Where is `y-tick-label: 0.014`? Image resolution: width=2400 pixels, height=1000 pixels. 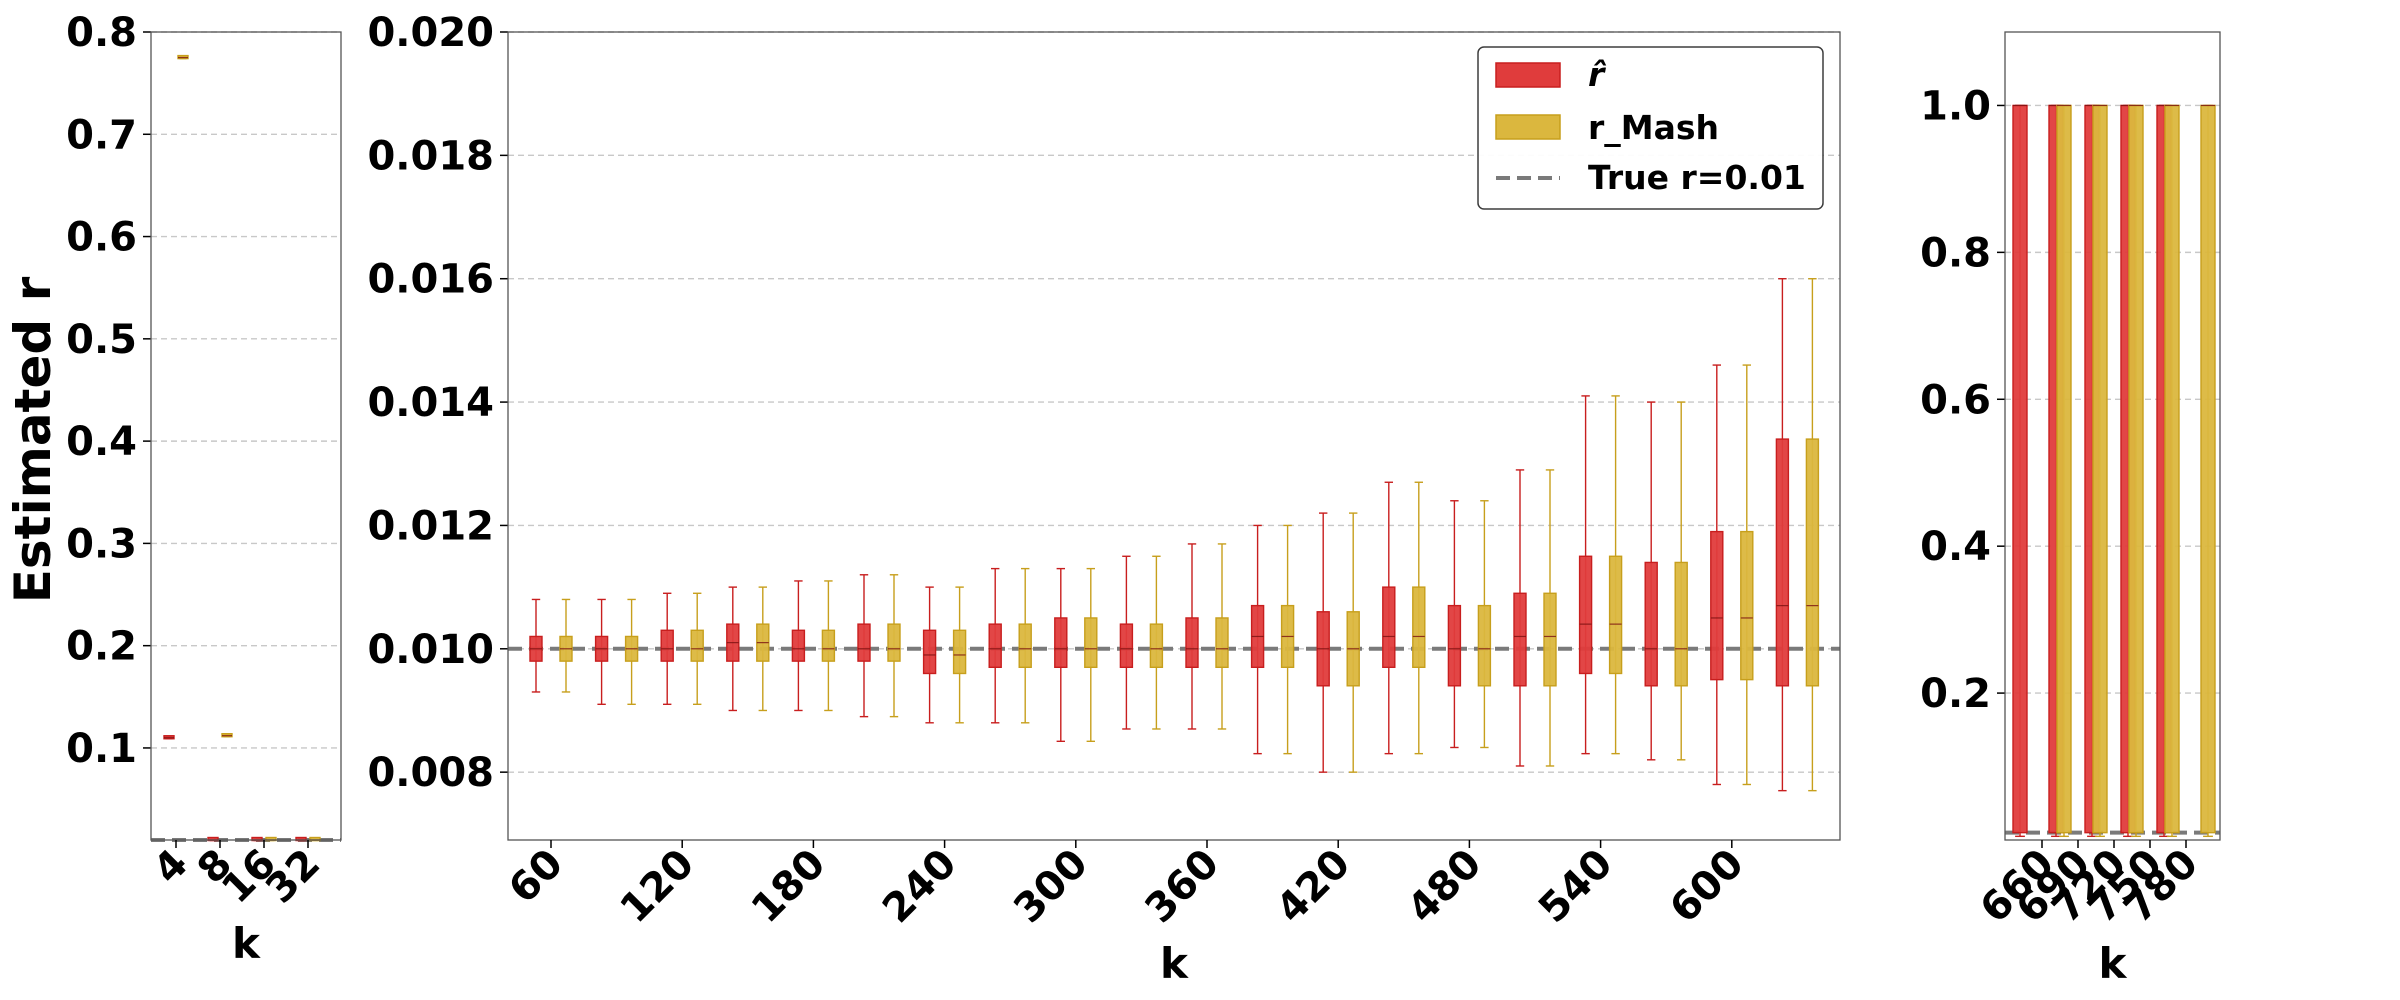 y-tick-label: 0.014 is located at coordinates (430, 403).